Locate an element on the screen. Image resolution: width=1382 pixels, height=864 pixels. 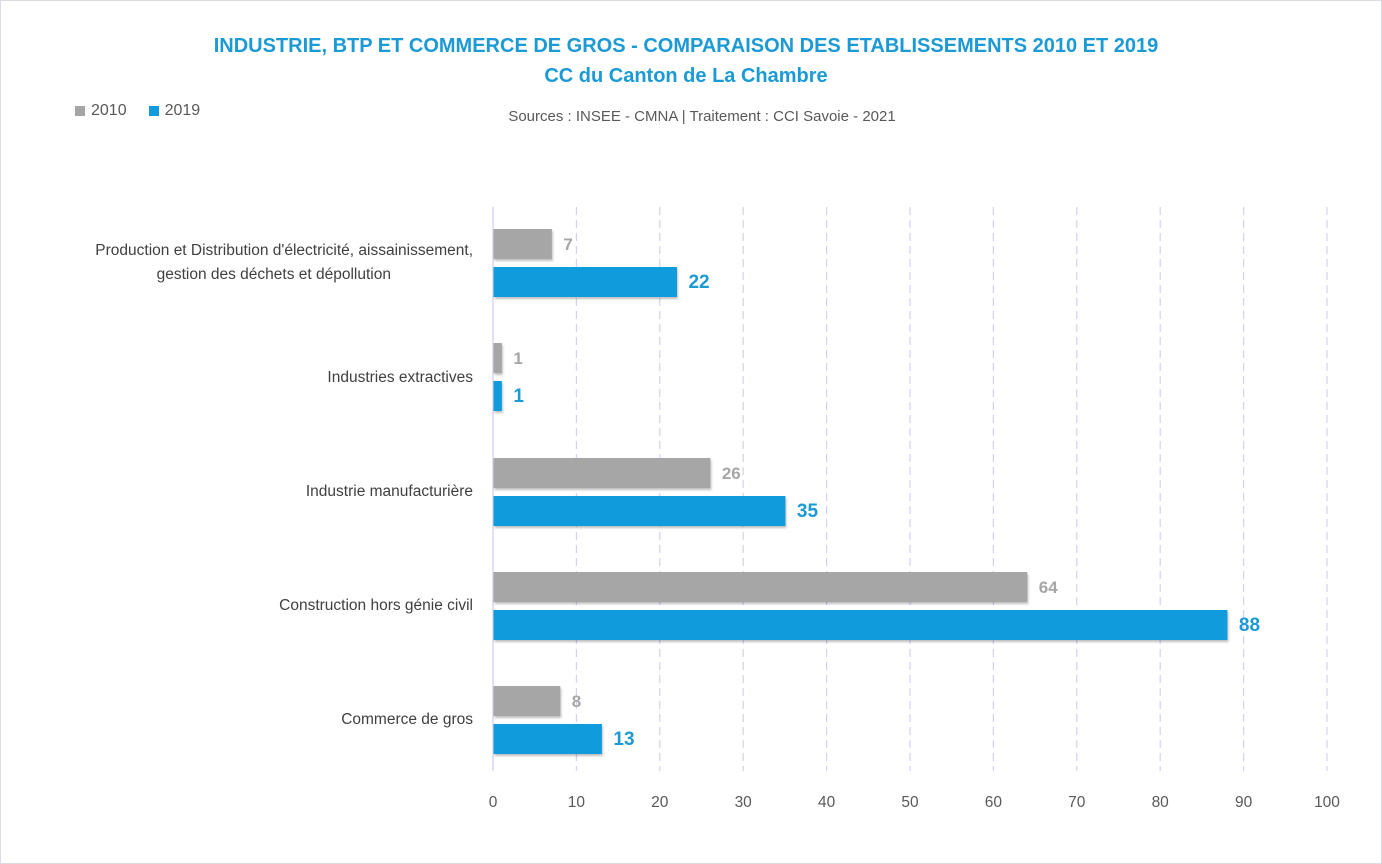
legend-item-2010: 2010 is located at coordinates (101, 111).